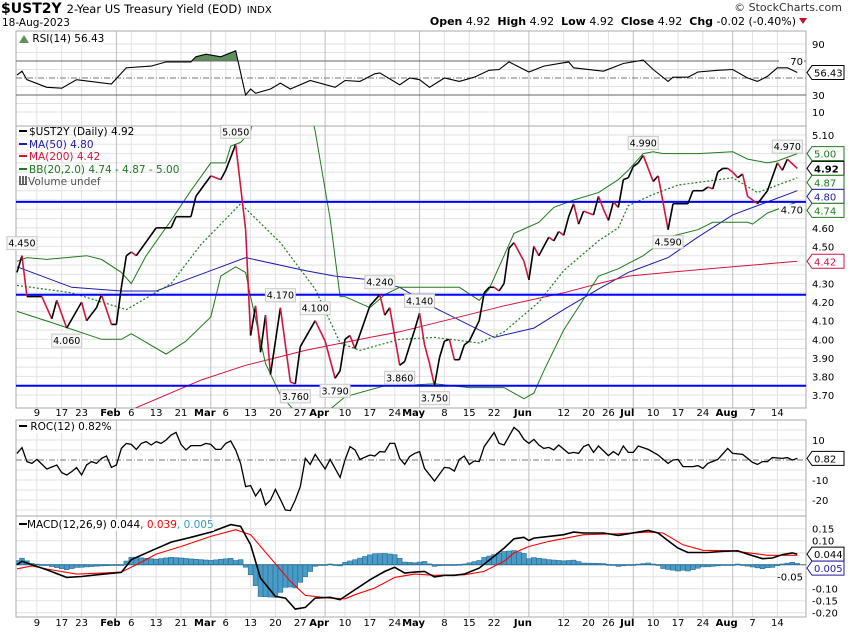 The width and height of the screenshot is (850, 633). Describe the element at coordinates (407, 73) in the screenshot. I see `rsi-line` at that location.